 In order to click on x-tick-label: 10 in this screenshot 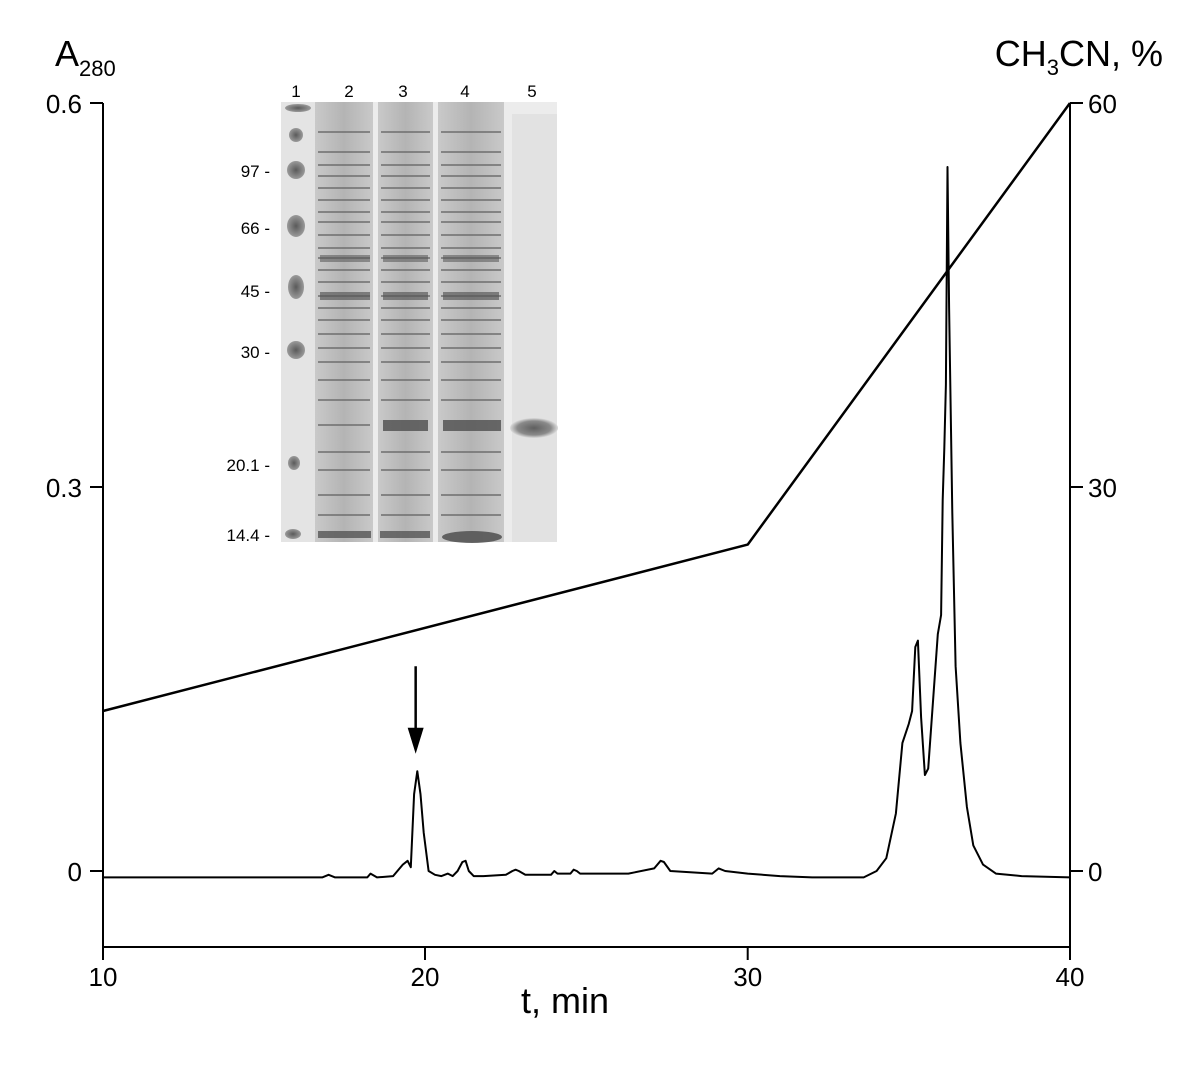, I will do `click(103, 977)`.